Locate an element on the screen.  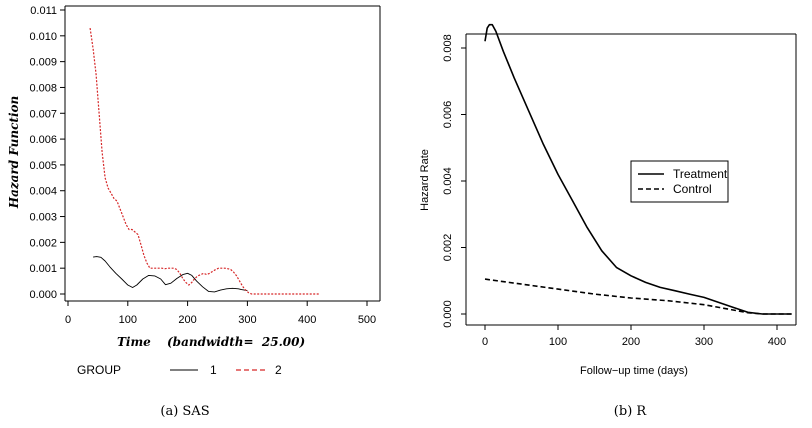
r-y-tick-label: 0.002 is located at coordinates (448, 248).